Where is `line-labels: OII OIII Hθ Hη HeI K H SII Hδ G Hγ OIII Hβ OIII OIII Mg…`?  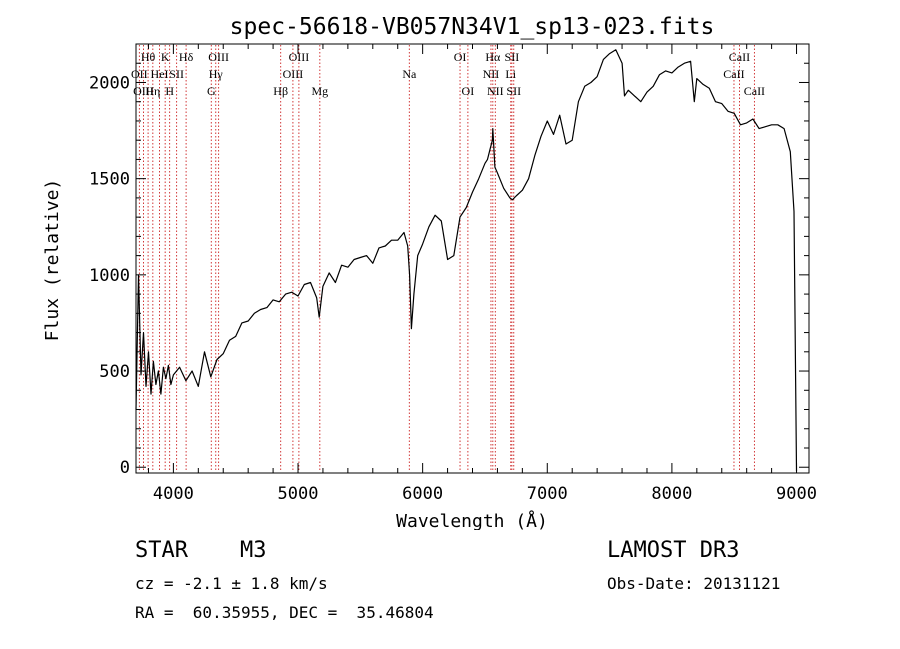
line-labels: OII OIII Hθ Hη HeI K H SII Hδ G Hγ OIII Hβ OIII OIII Mg… is located at coordinates (448, 74).